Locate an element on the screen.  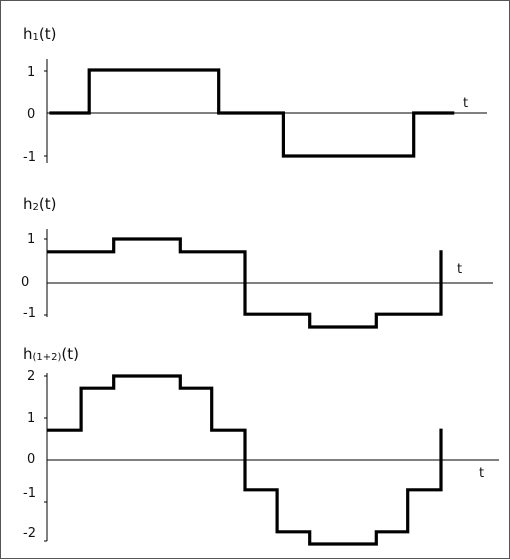
plot-h1-ytick-label: 0 is located at coordinates (31, 114).